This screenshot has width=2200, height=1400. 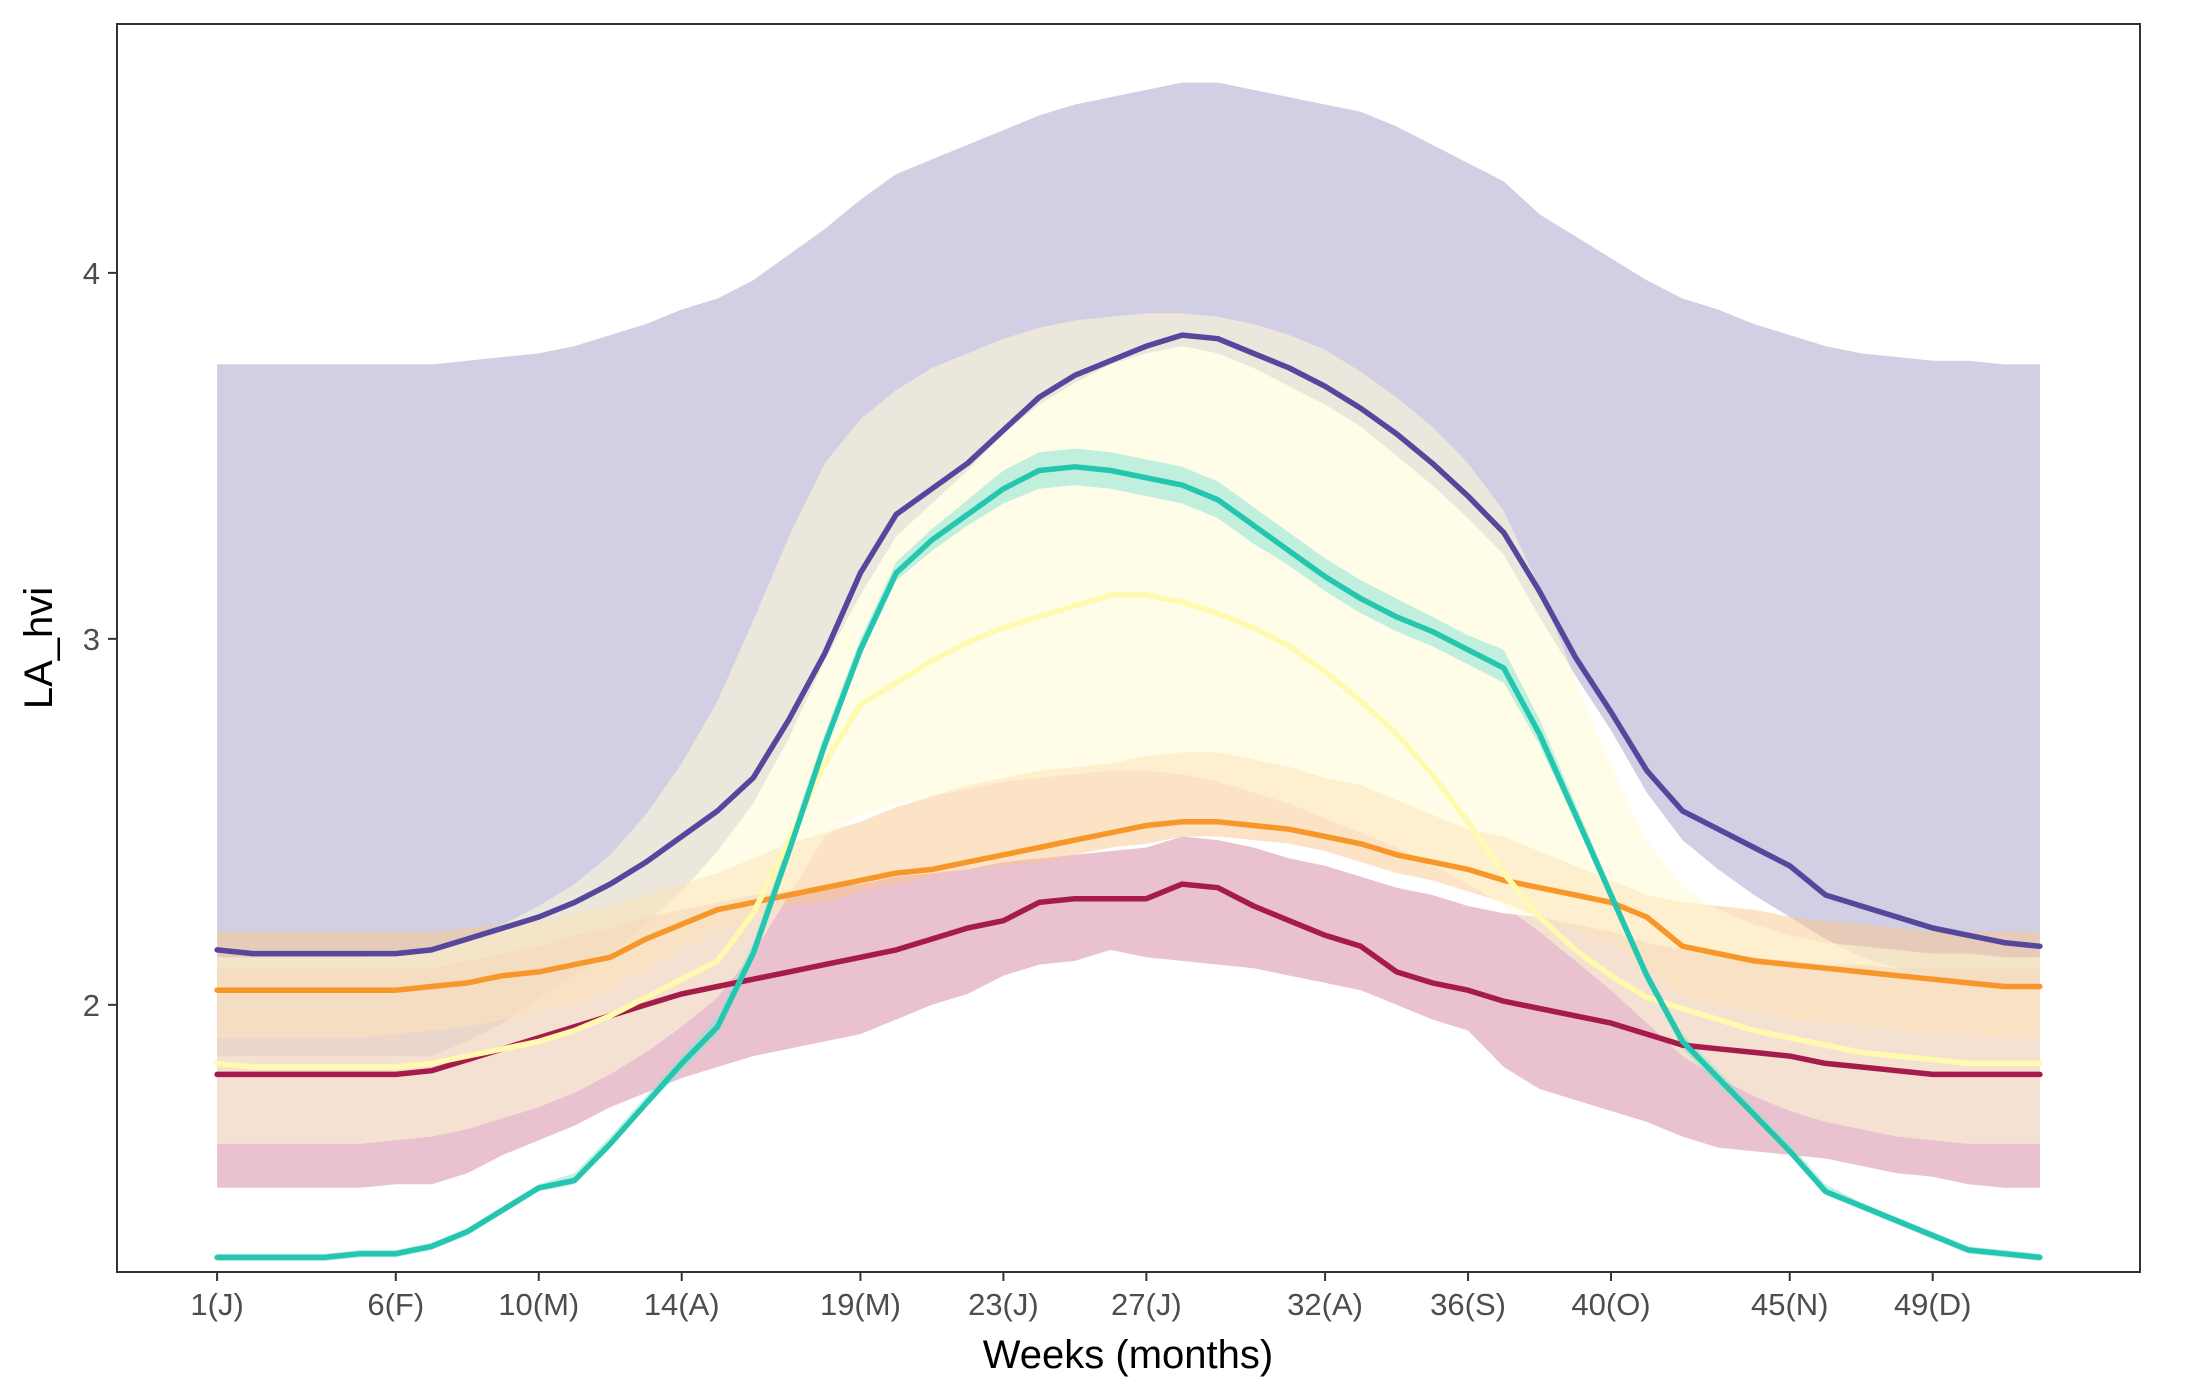 I want to click on x-tick-label: 10(M), so click(x=538, y=1304).